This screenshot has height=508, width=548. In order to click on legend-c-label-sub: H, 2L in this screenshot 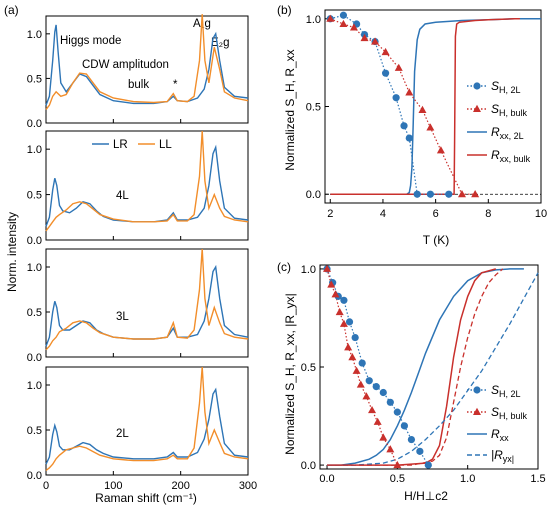, I will do `click(510, 394)`.